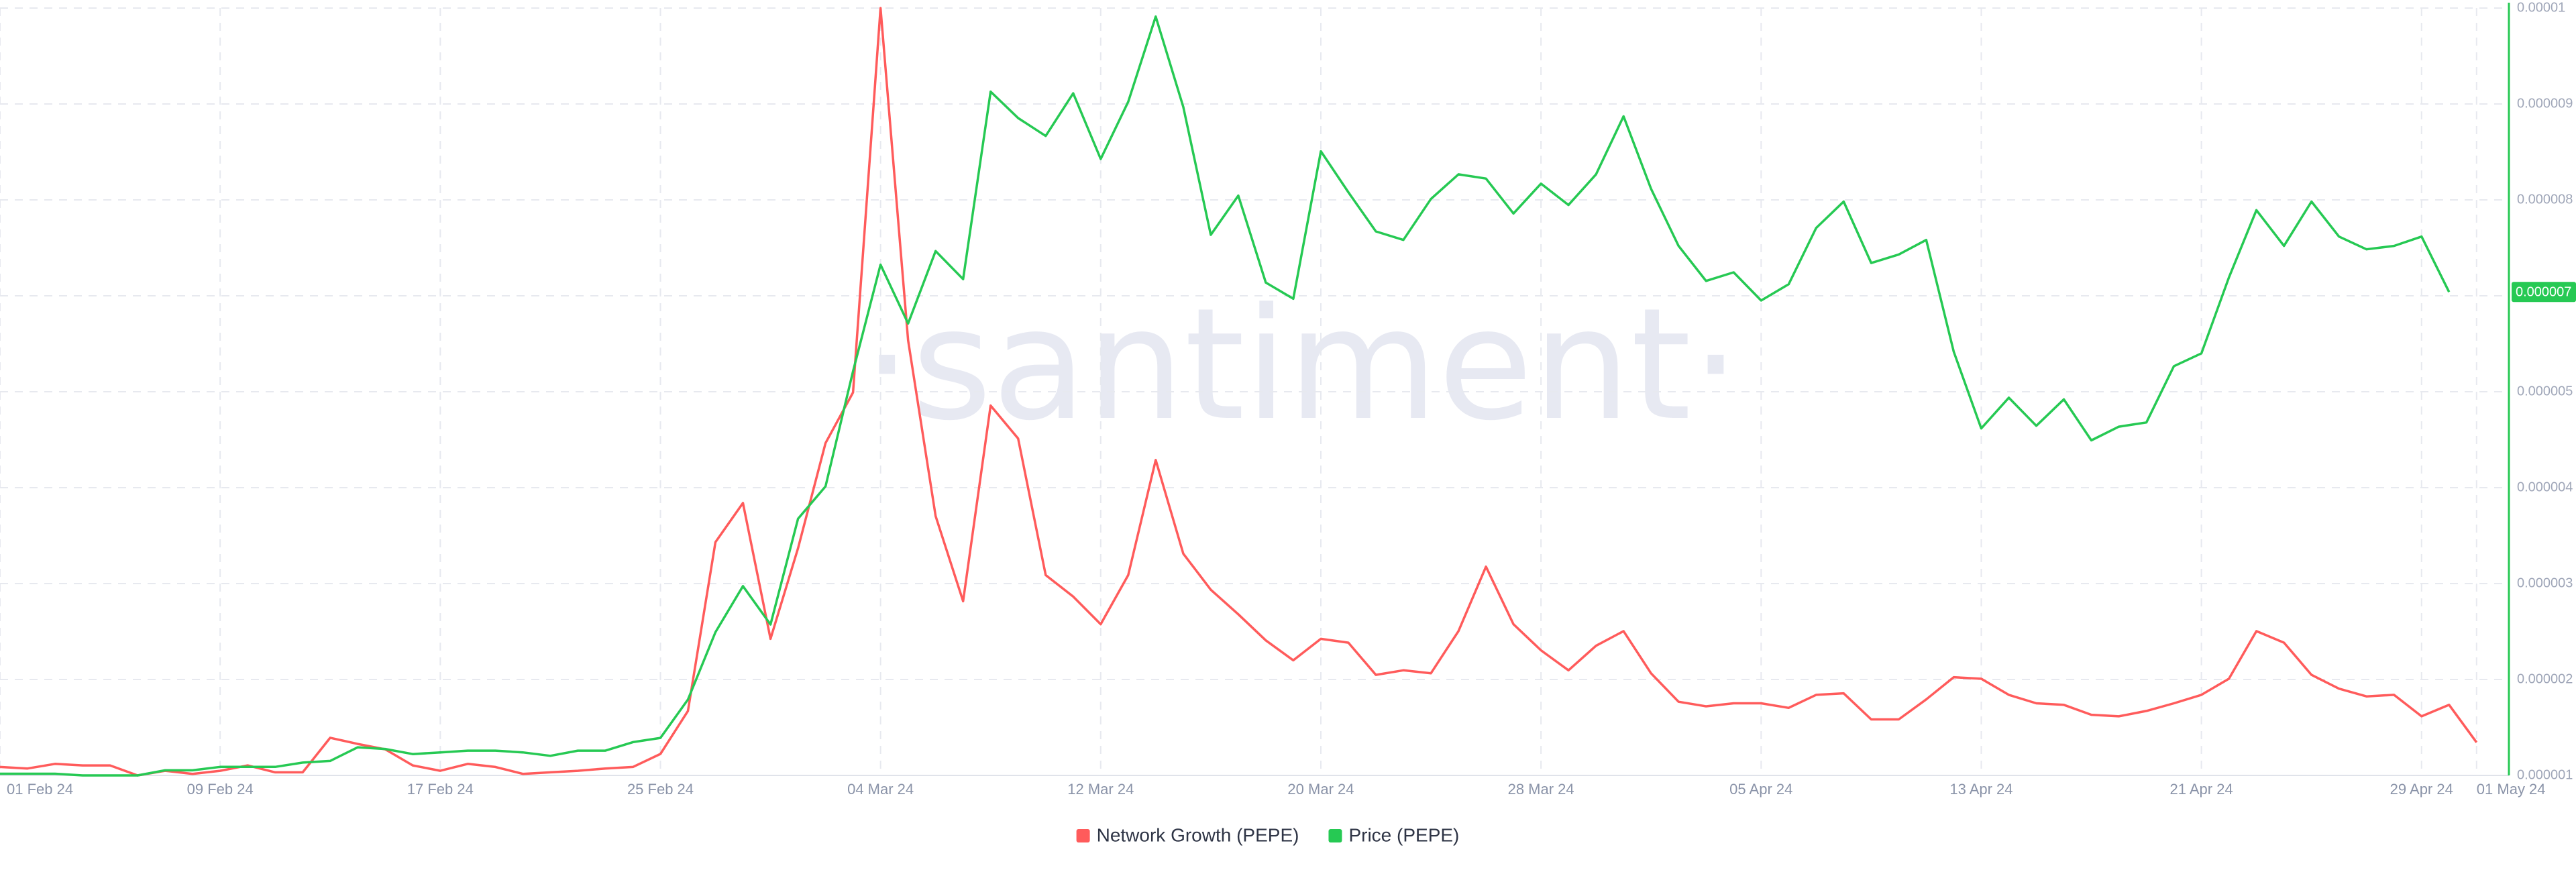 This screenshot has height=872, width=2576. I want to click on x-tick-label: 01 May 24, so click(2511, 790).